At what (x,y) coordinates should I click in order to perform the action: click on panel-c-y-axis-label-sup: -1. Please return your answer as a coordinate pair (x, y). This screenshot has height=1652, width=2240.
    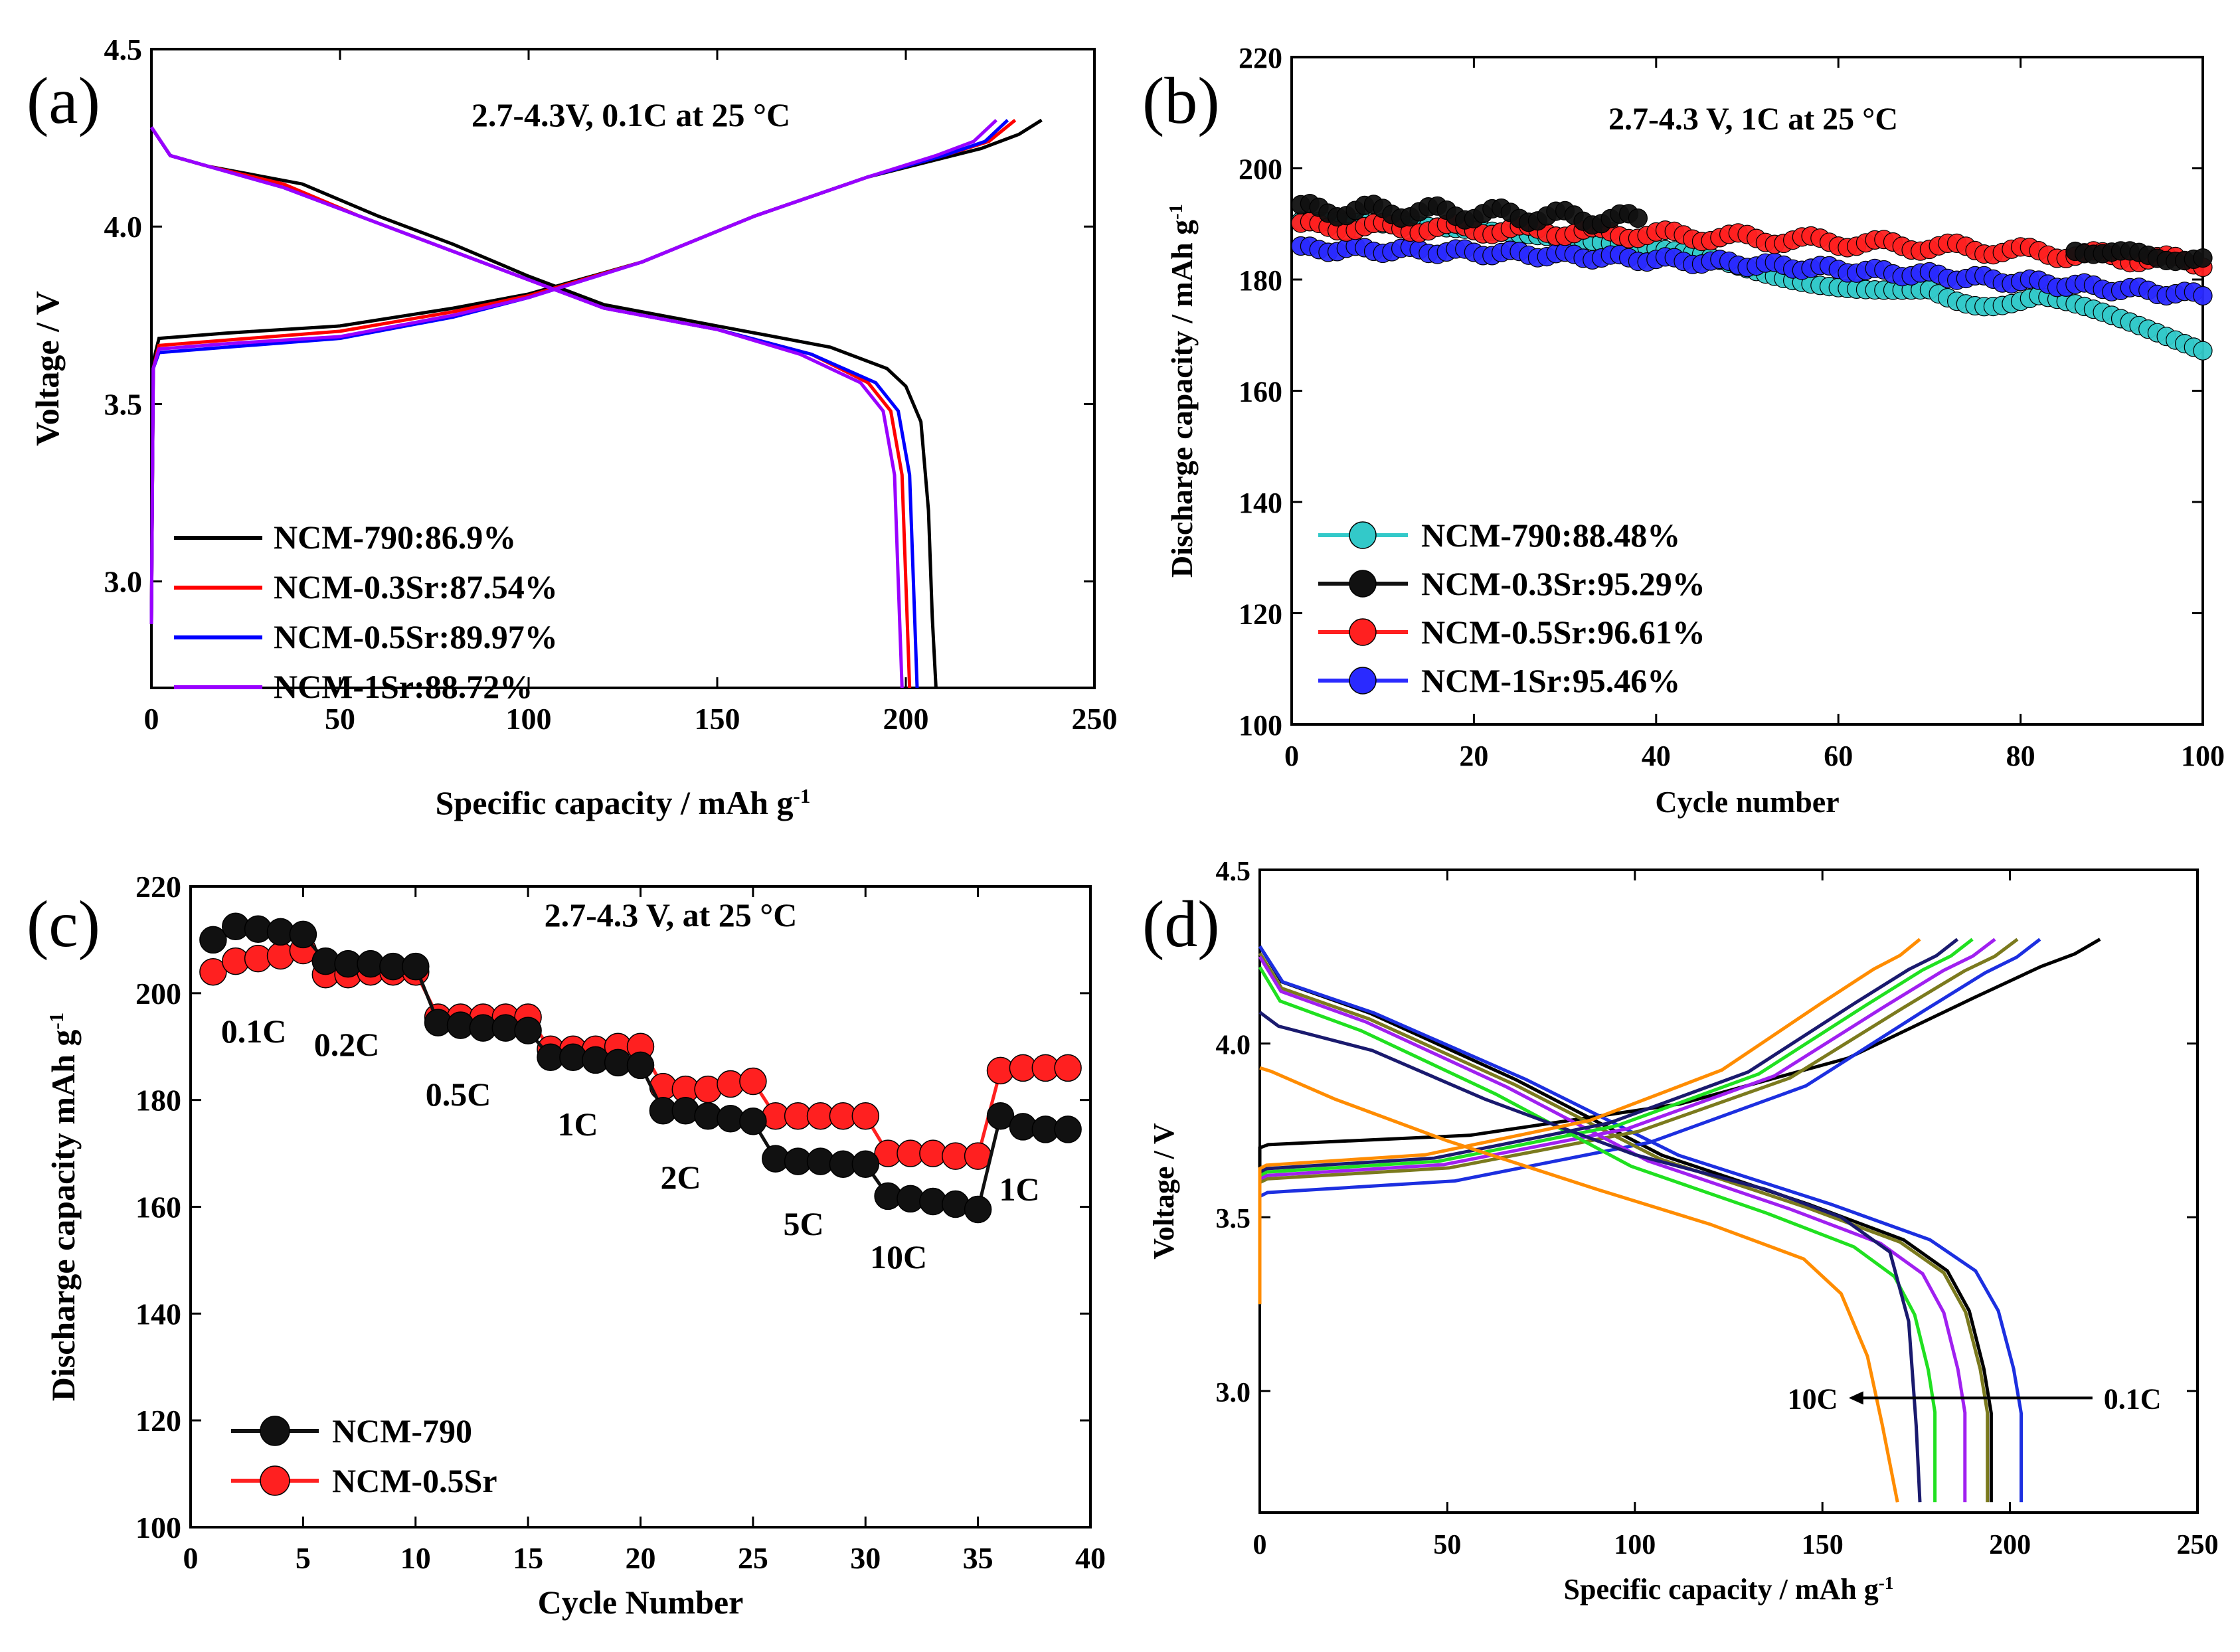
    Looking at the image, I should click on (56, 1021).